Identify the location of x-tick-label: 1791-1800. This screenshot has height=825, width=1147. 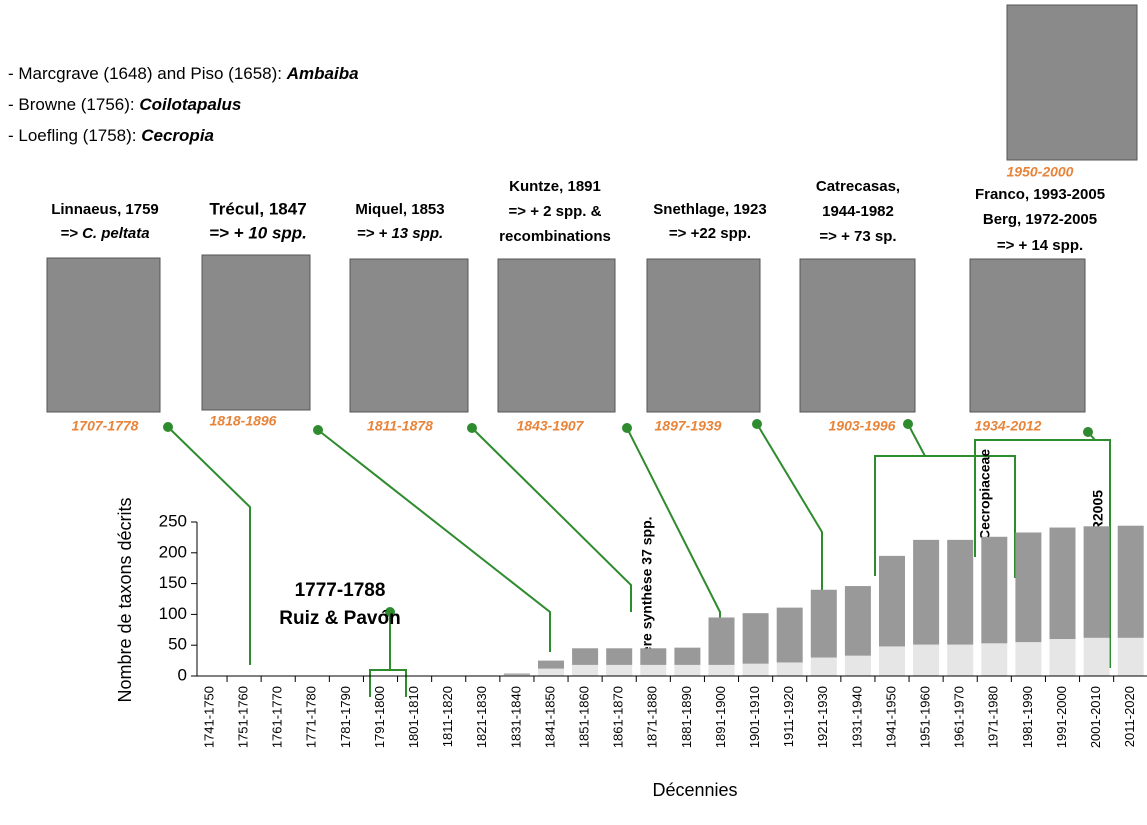
(379, 717).